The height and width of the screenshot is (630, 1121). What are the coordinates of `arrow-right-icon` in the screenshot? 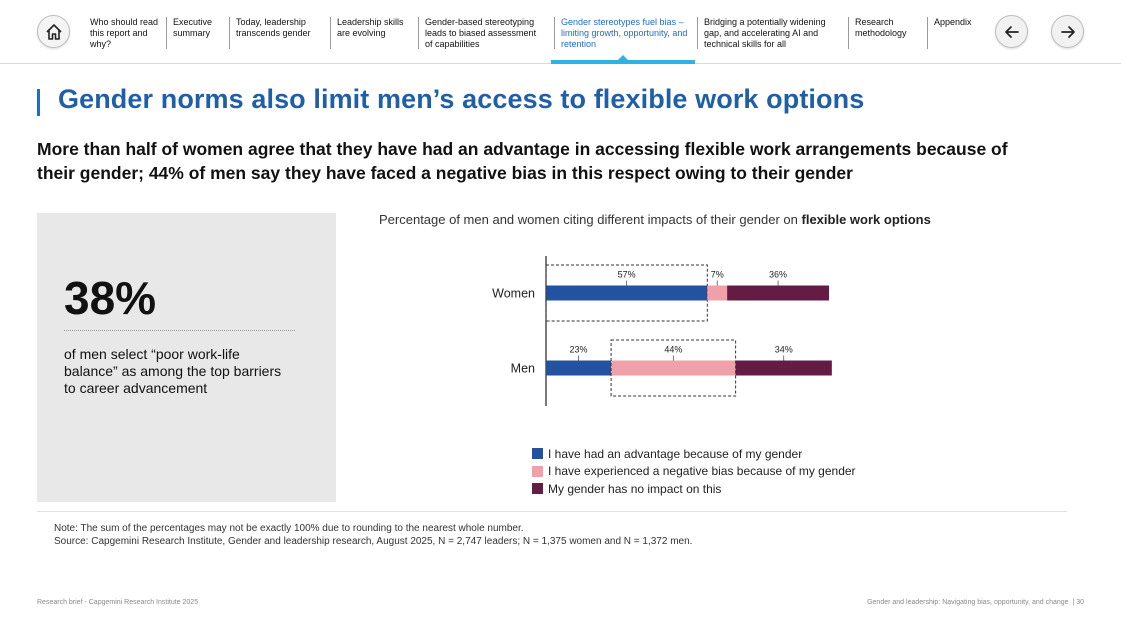 It's located at (1067, 31).